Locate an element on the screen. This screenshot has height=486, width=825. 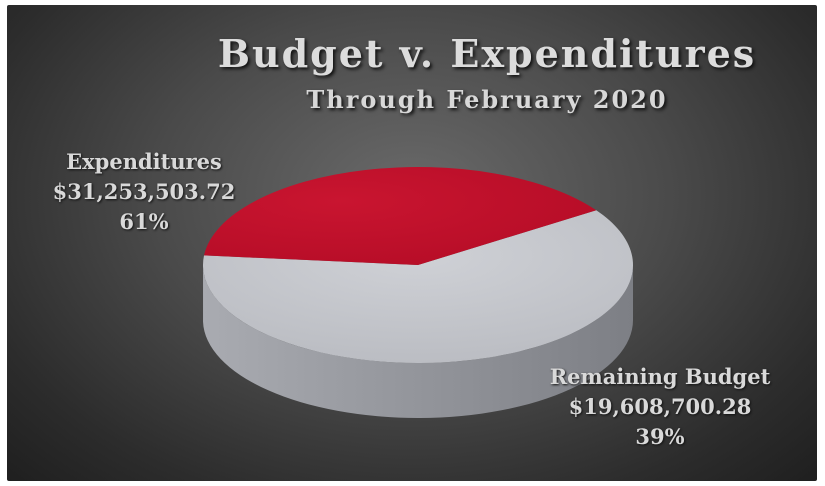
pie-slice-remaining-budget is located at coordinates (400, 215).